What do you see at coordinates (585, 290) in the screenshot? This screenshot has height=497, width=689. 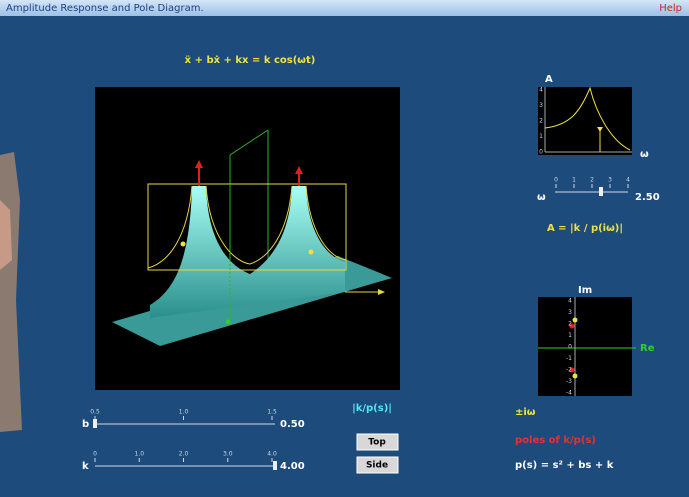 I see `axis-label: Im` at bounding box center [585, 290].